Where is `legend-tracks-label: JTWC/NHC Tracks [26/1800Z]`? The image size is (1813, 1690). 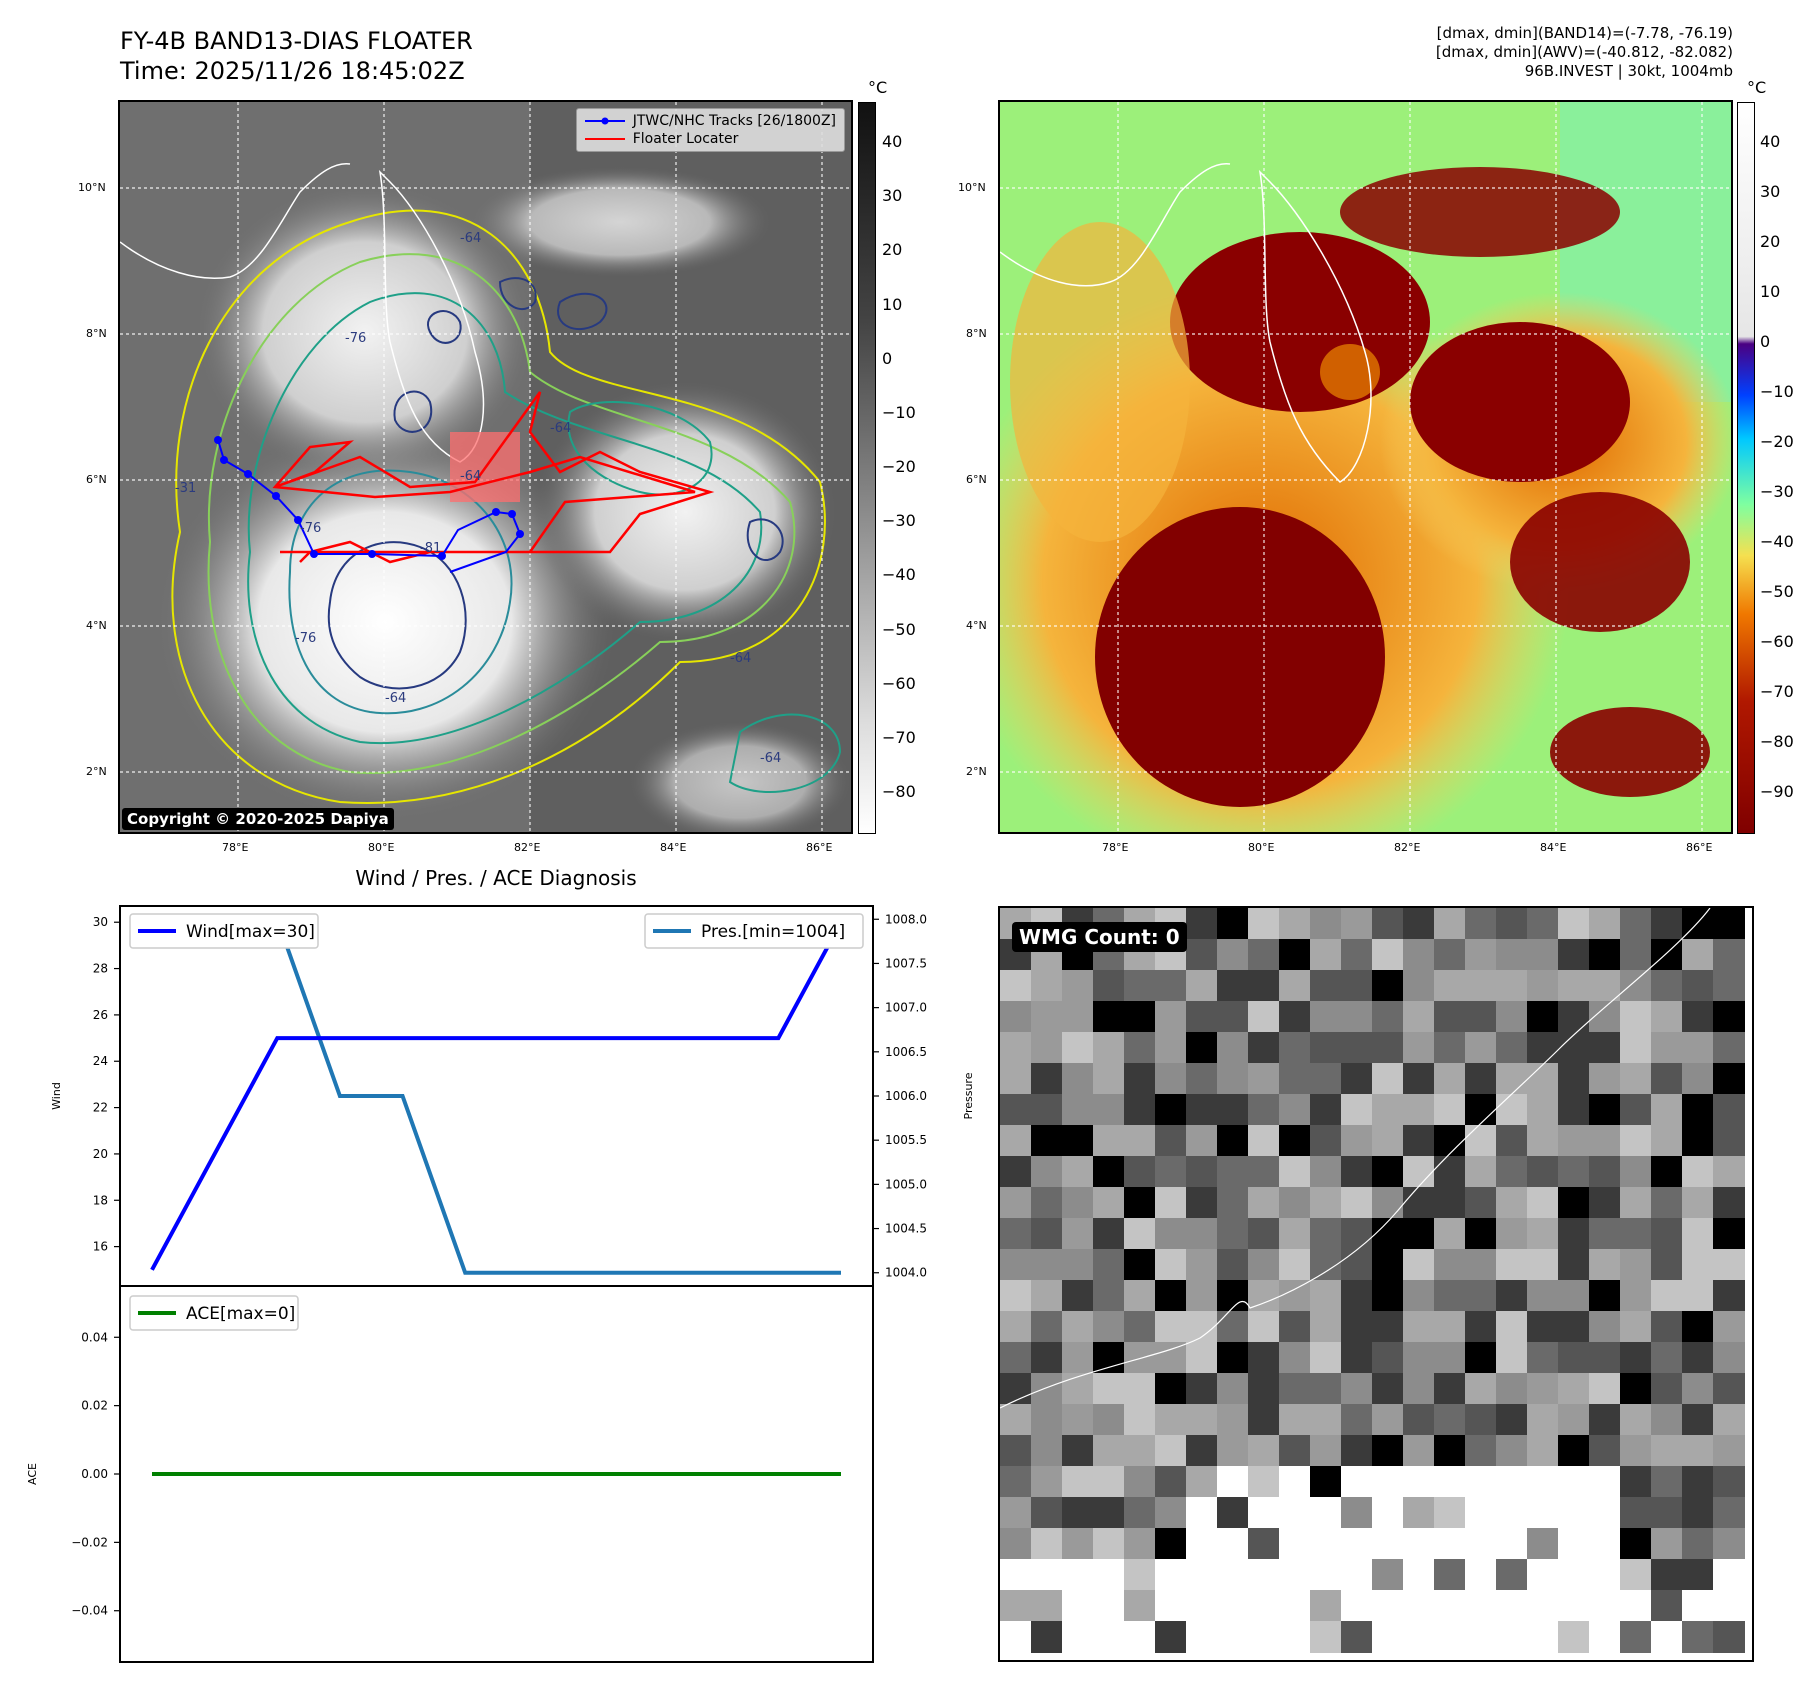
legend-tracks-label: JTWC/NHC Tracks [26/1800Z] is located at coordinates (734, 121).